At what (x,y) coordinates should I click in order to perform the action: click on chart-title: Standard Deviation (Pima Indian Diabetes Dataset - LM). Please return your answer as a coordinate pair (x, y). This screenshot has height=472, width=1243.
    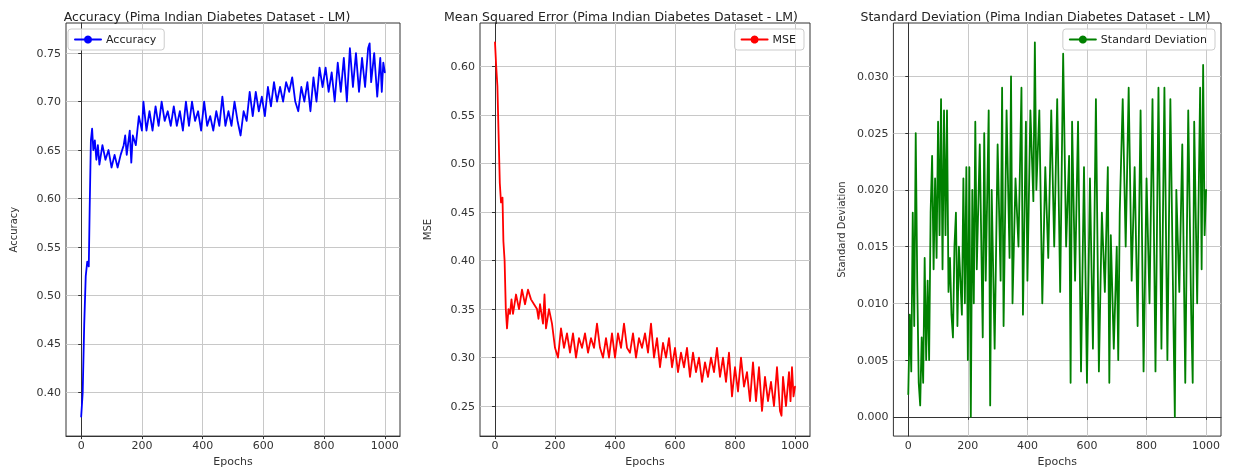
    Looking at the image, I should click on (1035, 16).